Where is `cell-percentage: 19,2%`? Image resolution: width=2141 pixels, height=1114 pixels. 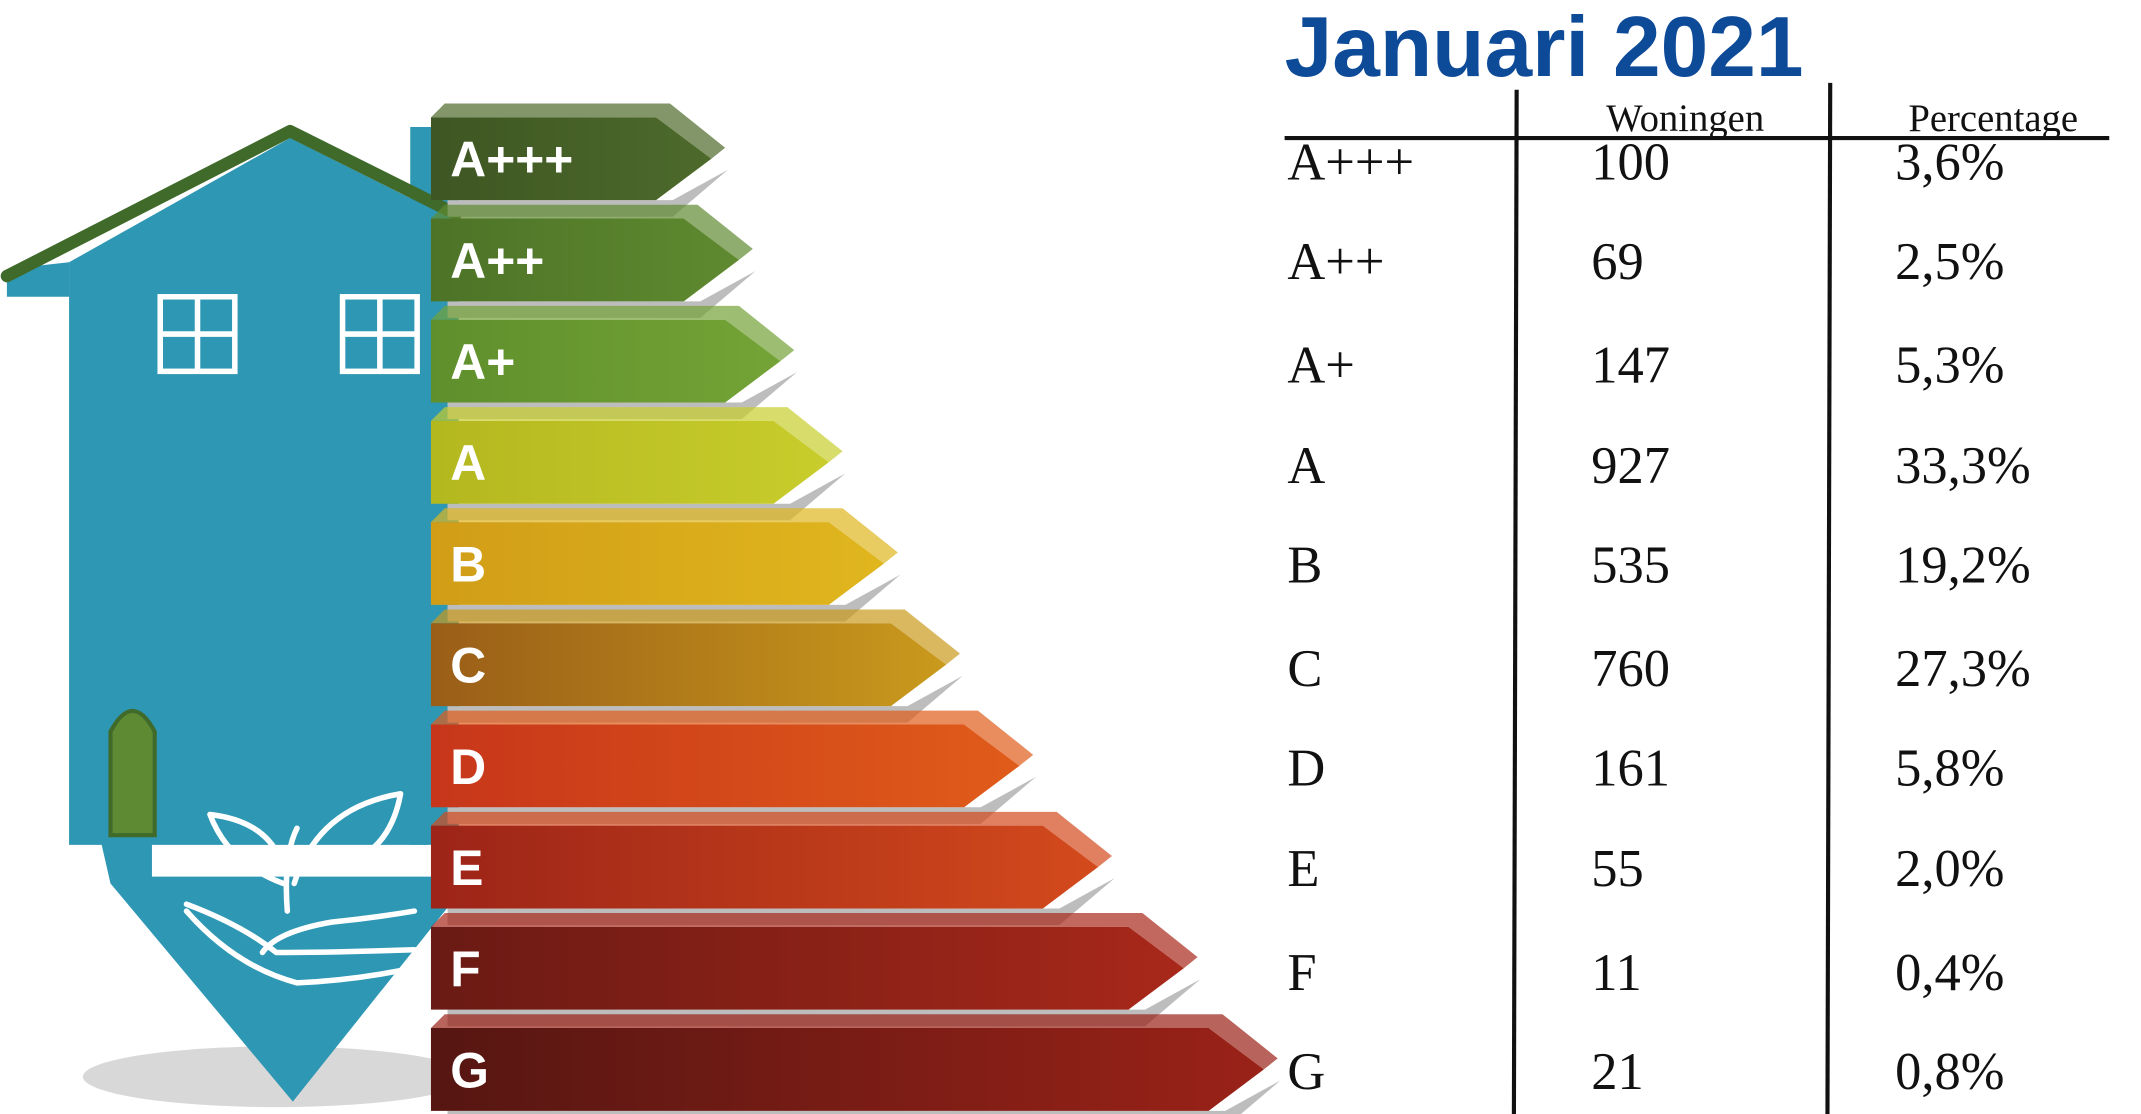 cell-percentage: 19,2% is located at coordinates (1963, 566).